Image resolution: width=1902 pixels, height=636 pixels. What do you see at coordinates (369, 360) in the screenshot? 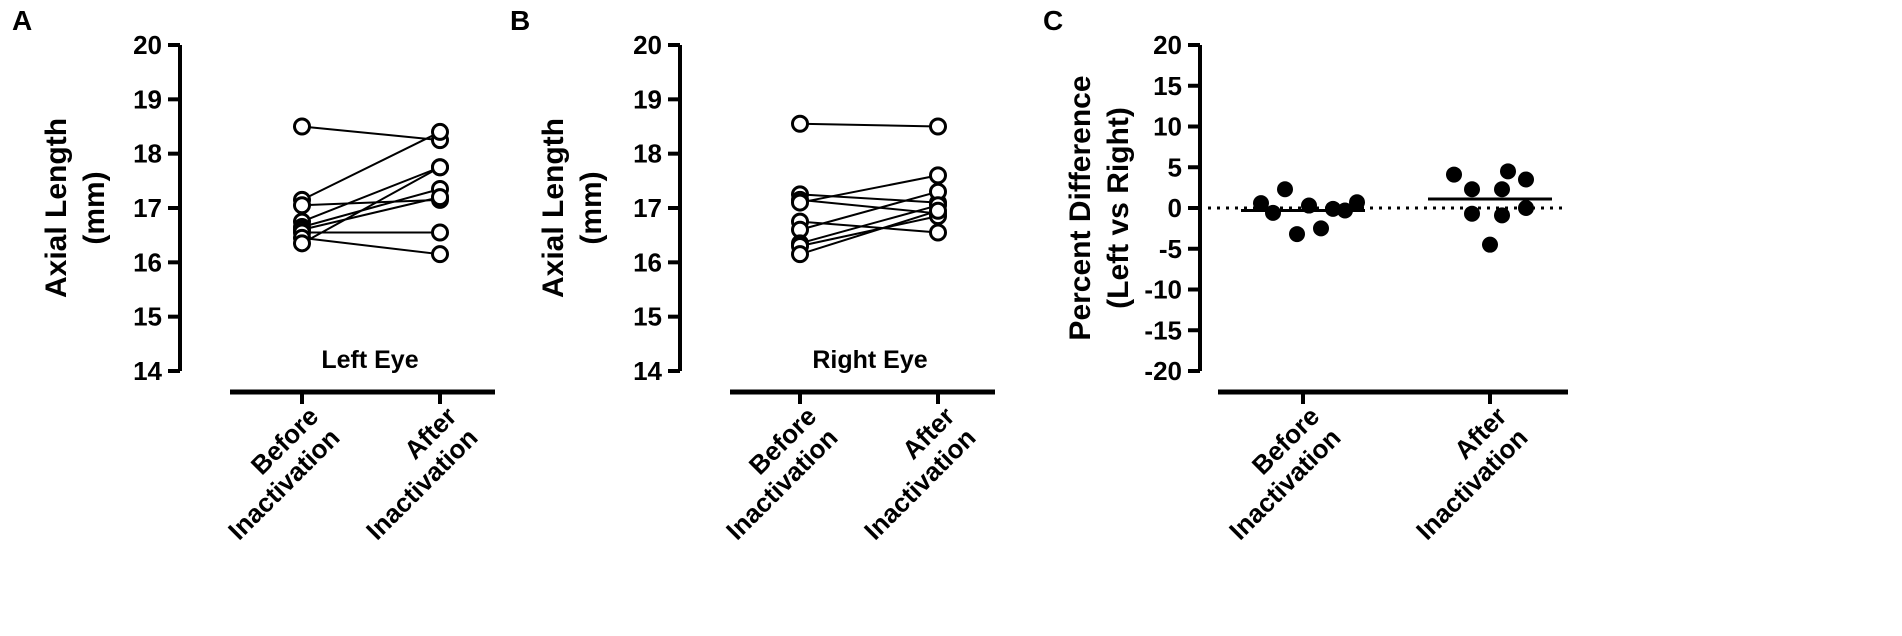
I see `panel-title: Left Eye` at bounding box center [369, 360].